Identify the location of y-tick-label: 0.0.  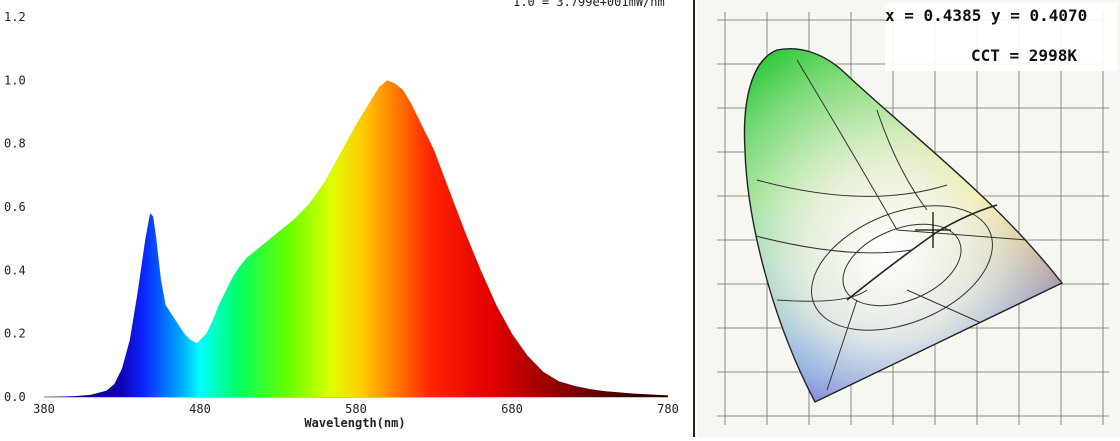
(15, 397).